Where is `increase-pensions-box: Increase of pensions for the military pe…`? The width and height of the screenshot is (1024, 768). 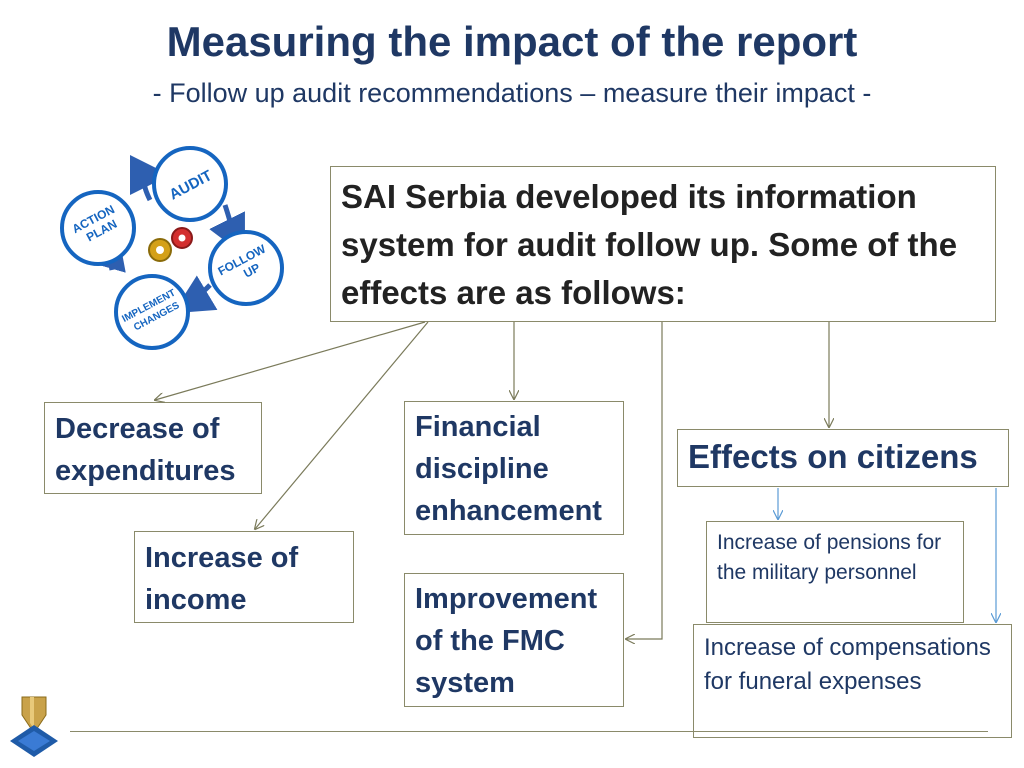 increase-pensions-box: Increase of pensions for the military pe… is located at coordinates (835, 572).